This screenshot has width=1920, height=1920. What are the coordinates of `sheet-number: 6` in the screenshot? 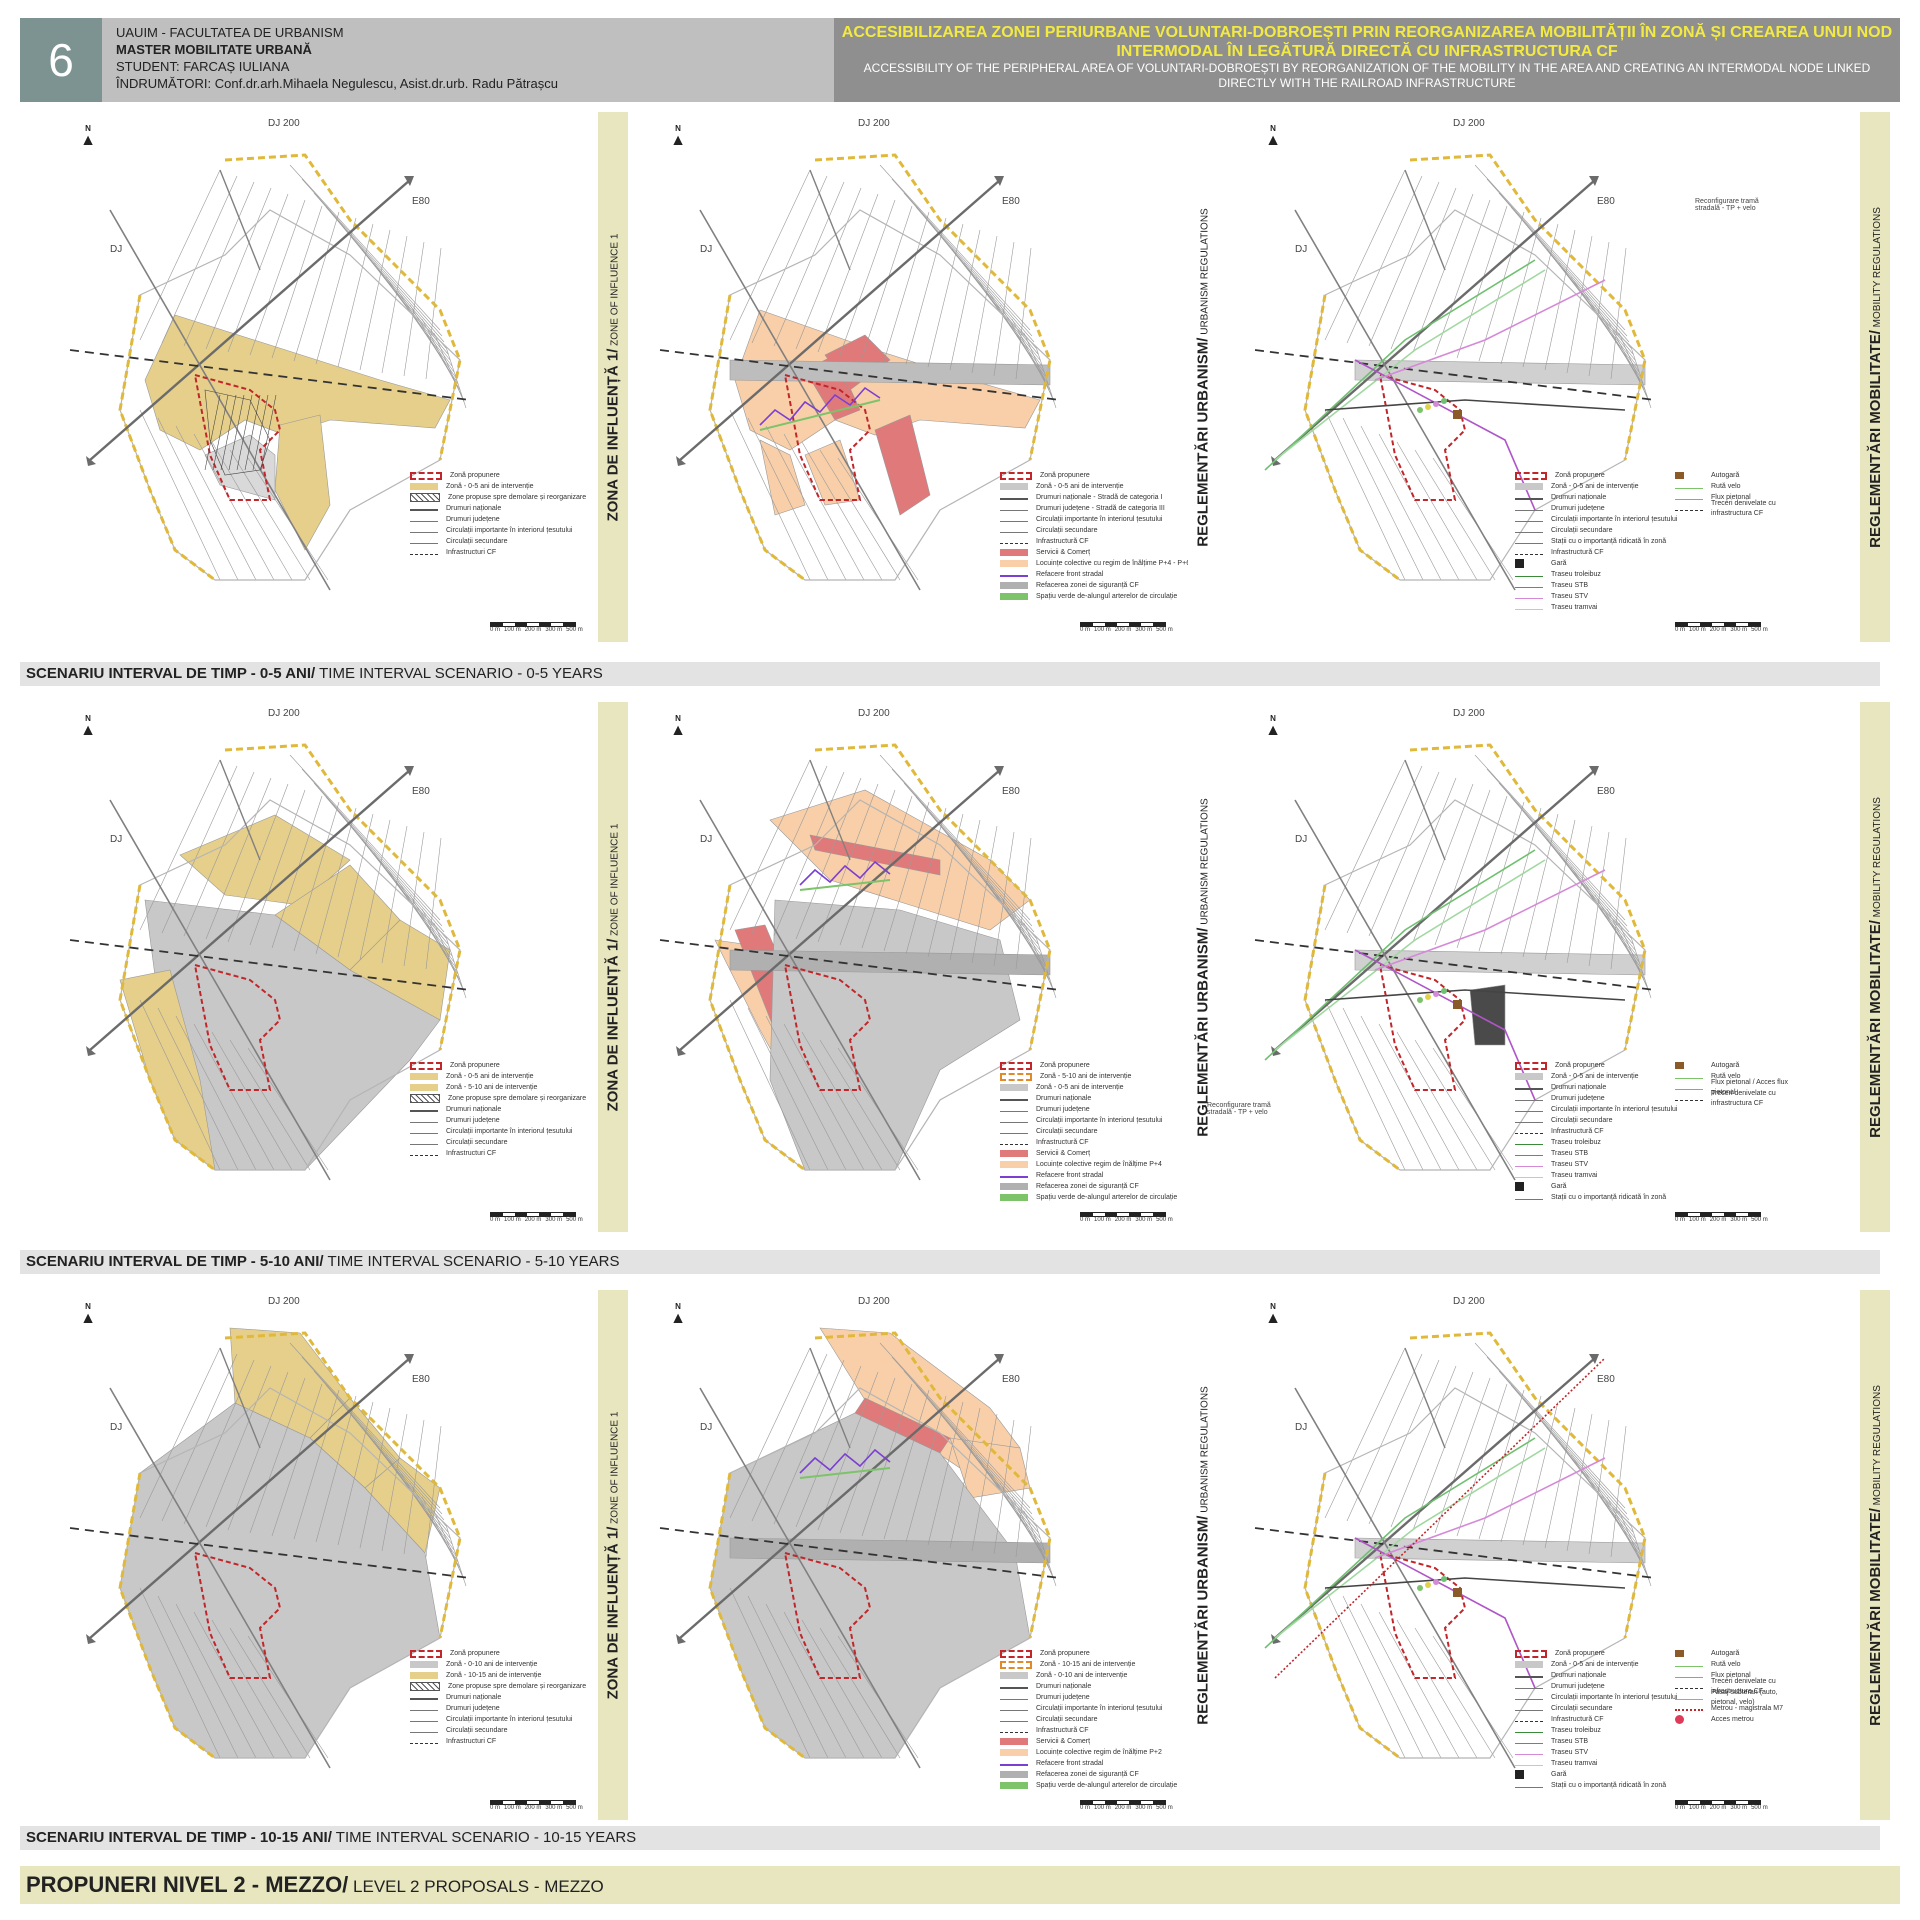 It's located at (61, 60).